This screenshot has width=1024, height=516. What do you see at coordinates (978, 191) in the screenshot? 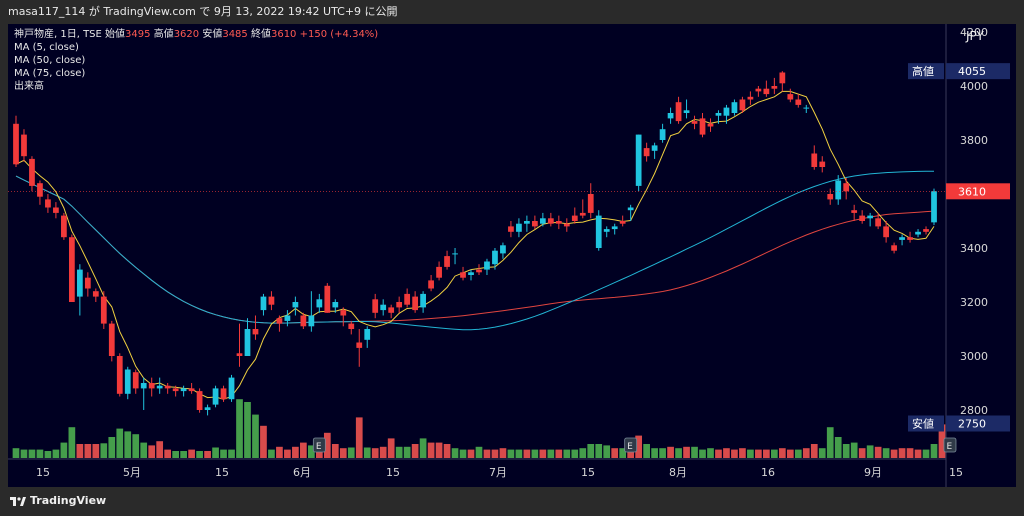
I see `price-marker-box` at bounding box center [978, 191].